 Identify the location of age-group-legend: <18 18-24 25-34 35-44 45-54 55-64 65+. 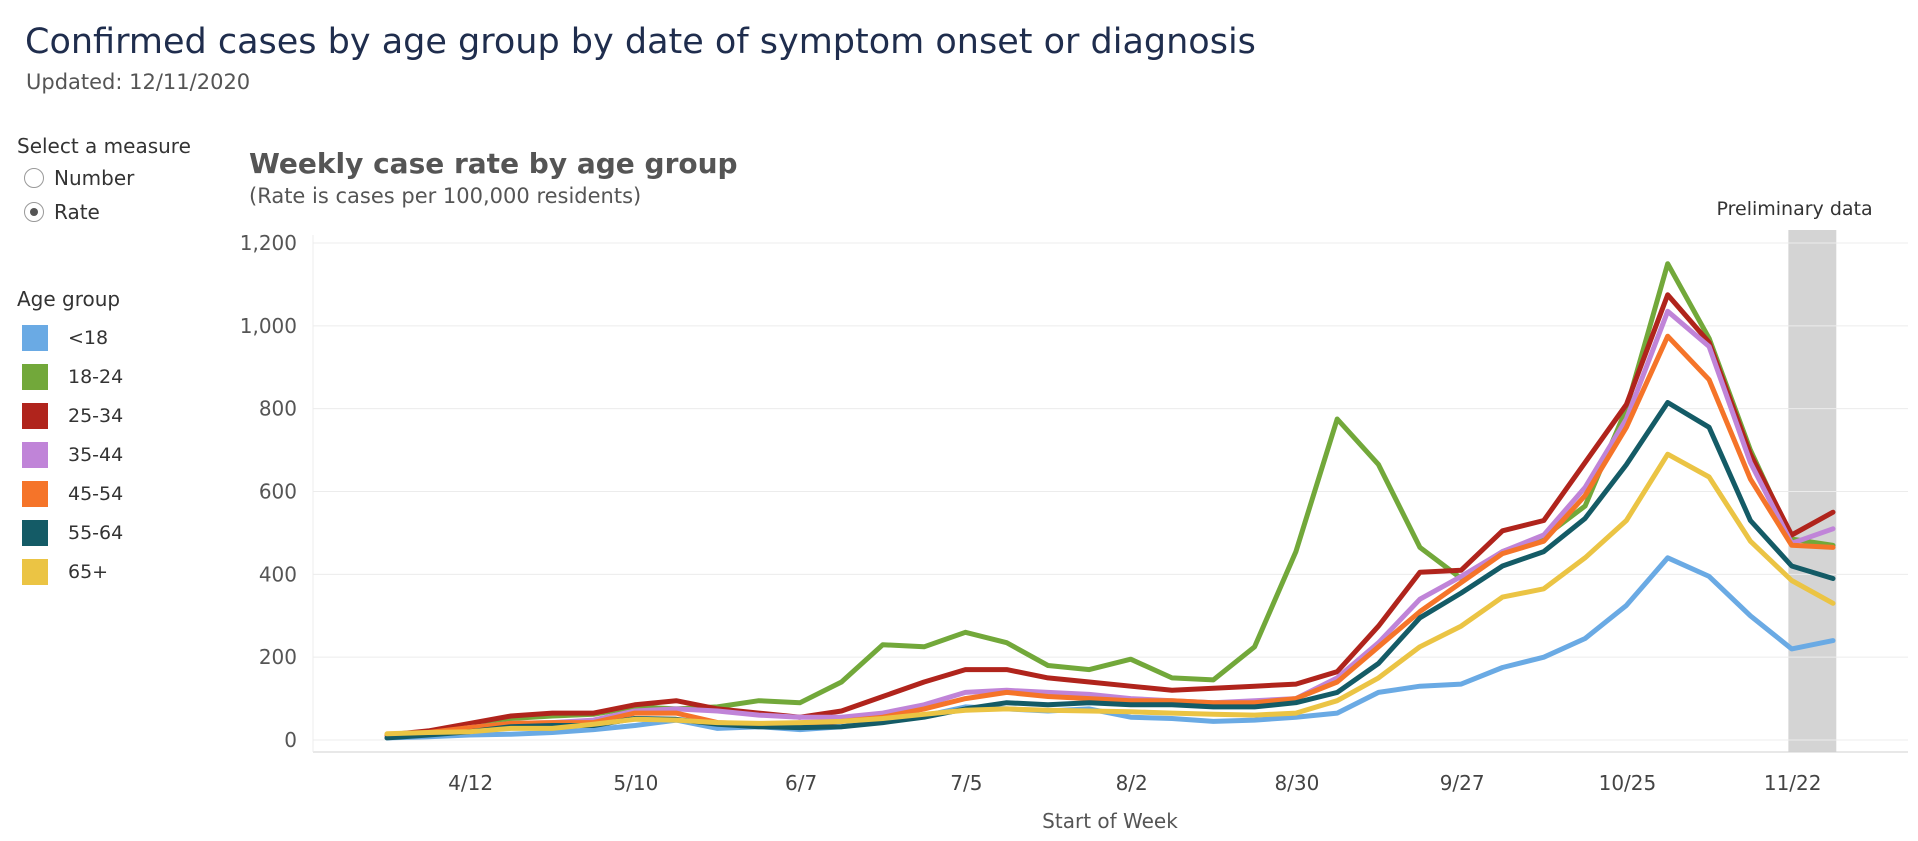
(72, 454).